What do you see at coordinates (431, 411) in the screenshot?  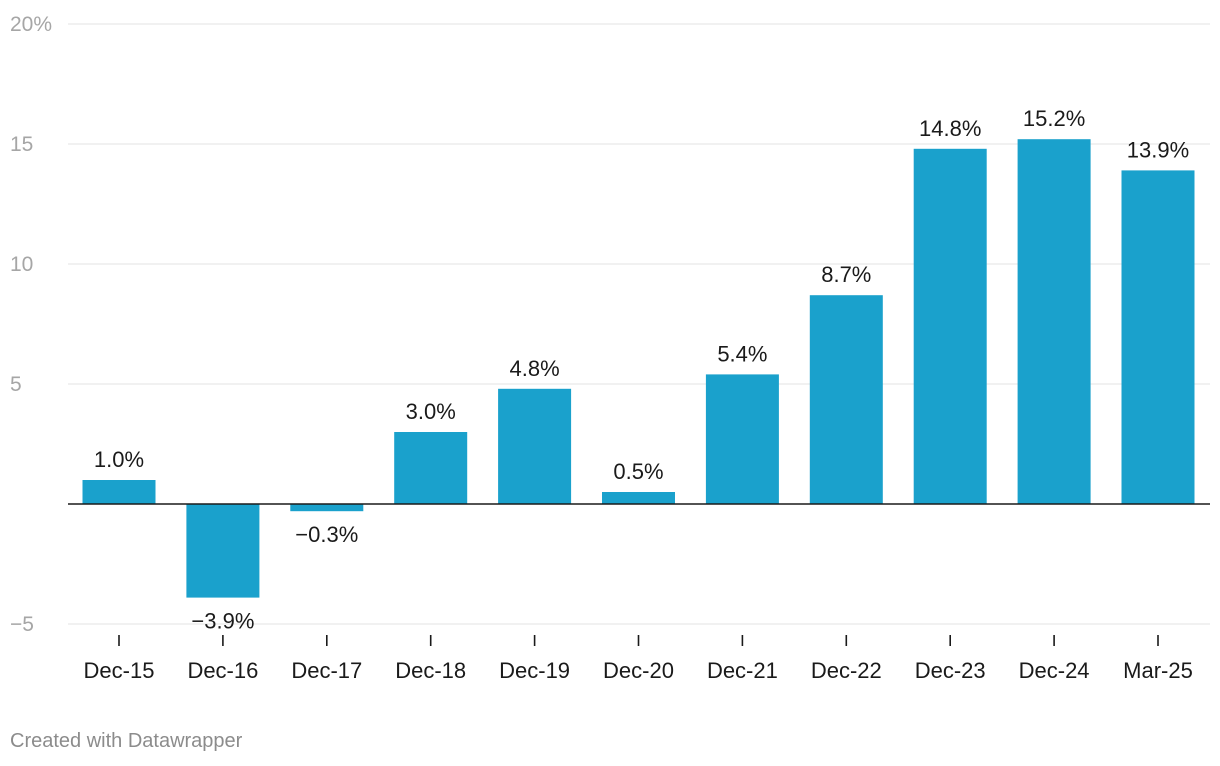 I see `data-label: 3.0%` at bounding box center [431, 411].